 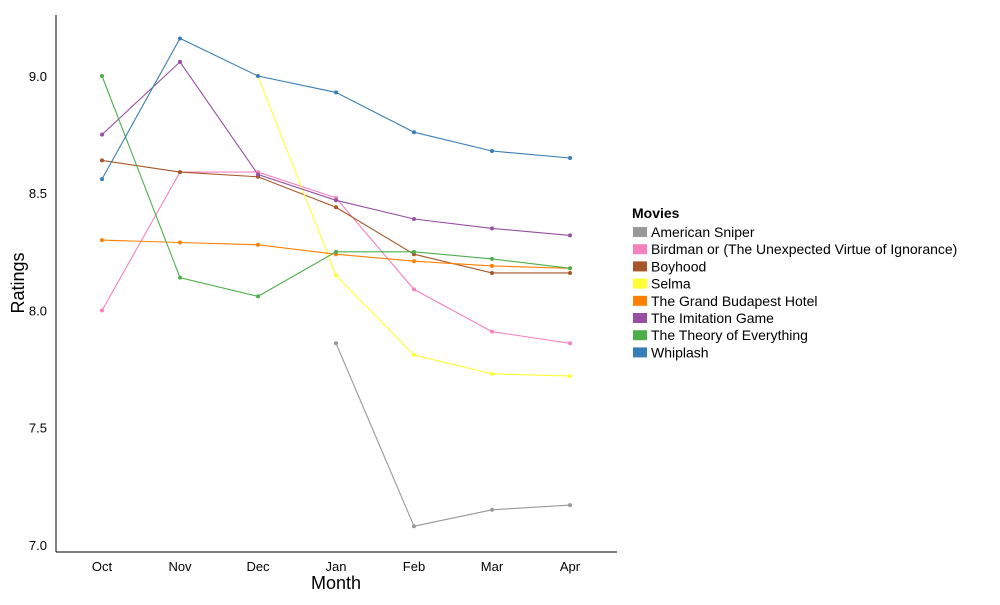 I want to click on legend-swatch-selma, so click(x=640, y=283).